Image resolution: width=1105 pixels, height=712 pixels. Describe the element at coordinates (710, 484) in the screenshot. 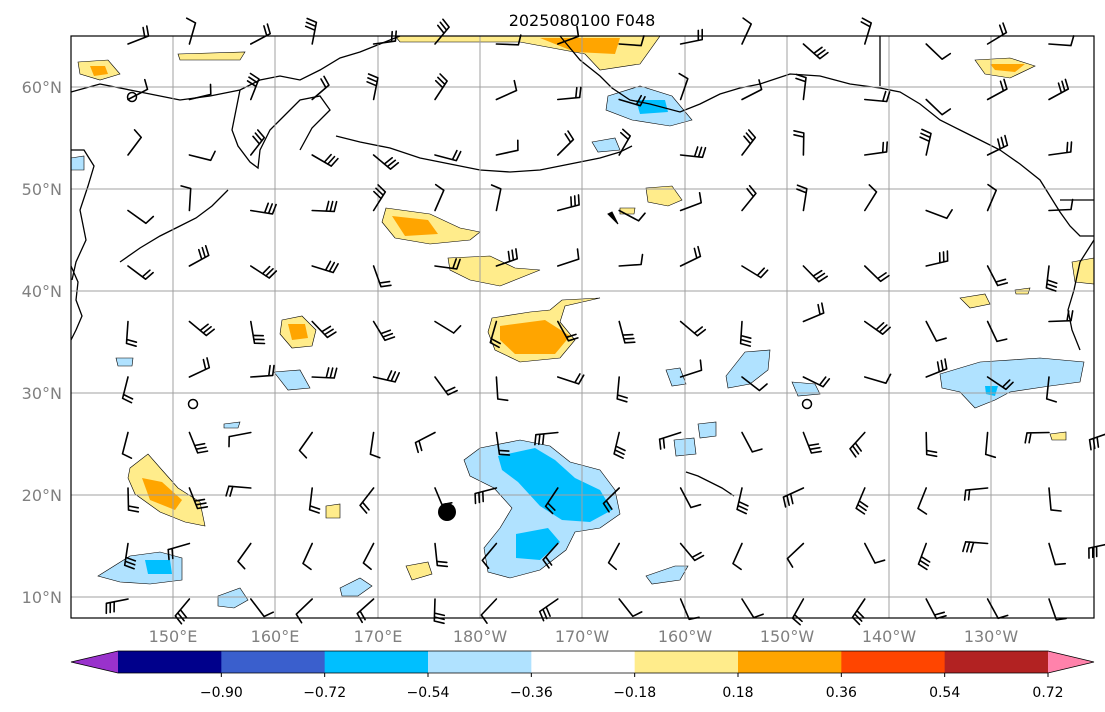

I see `hawaii-islands` at that location.